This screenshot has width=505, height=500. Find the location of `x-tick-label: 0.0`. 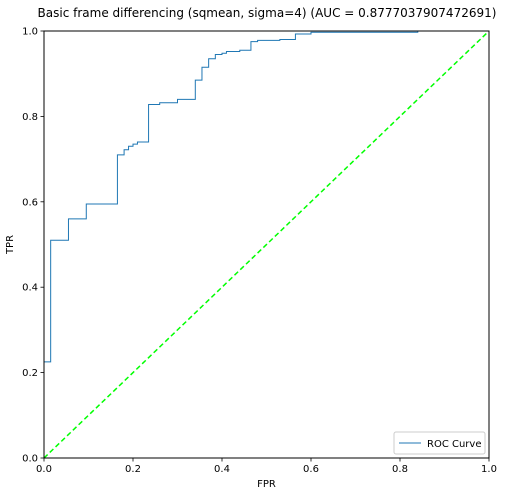

x-tick-label: 0.0 is located at coordinates (44, 469).